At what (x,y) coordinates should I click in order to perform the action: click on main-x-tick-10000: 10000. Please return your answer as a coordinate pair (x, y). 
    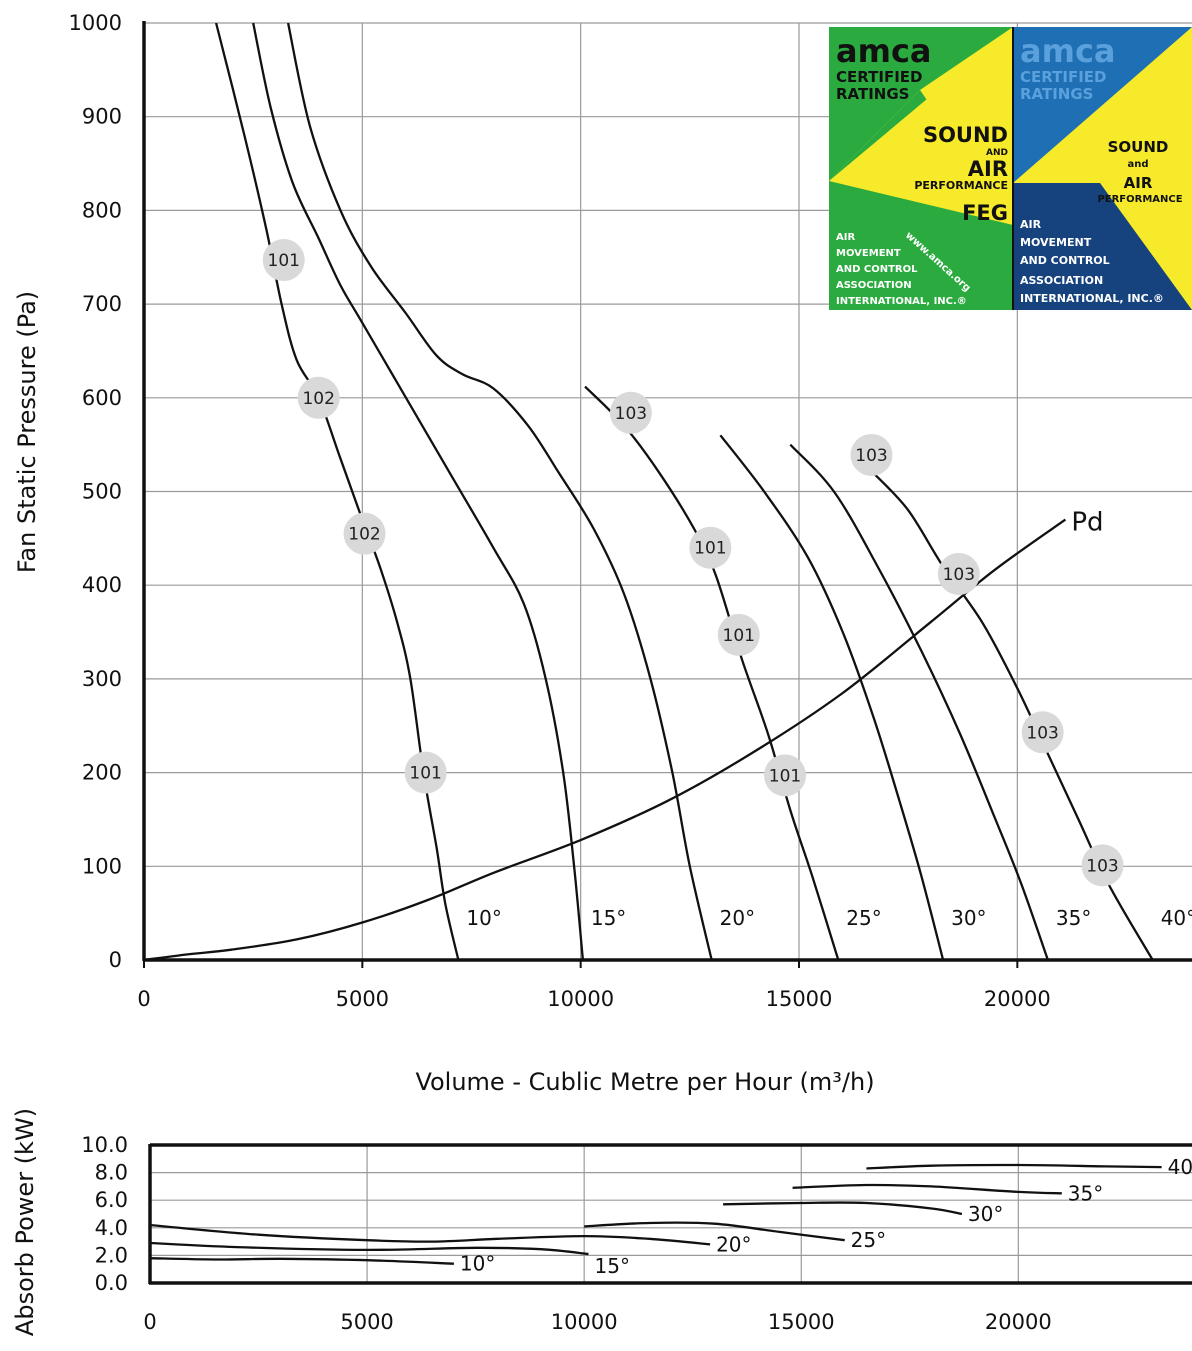
    Looking at the image, I should click on (580, 999).